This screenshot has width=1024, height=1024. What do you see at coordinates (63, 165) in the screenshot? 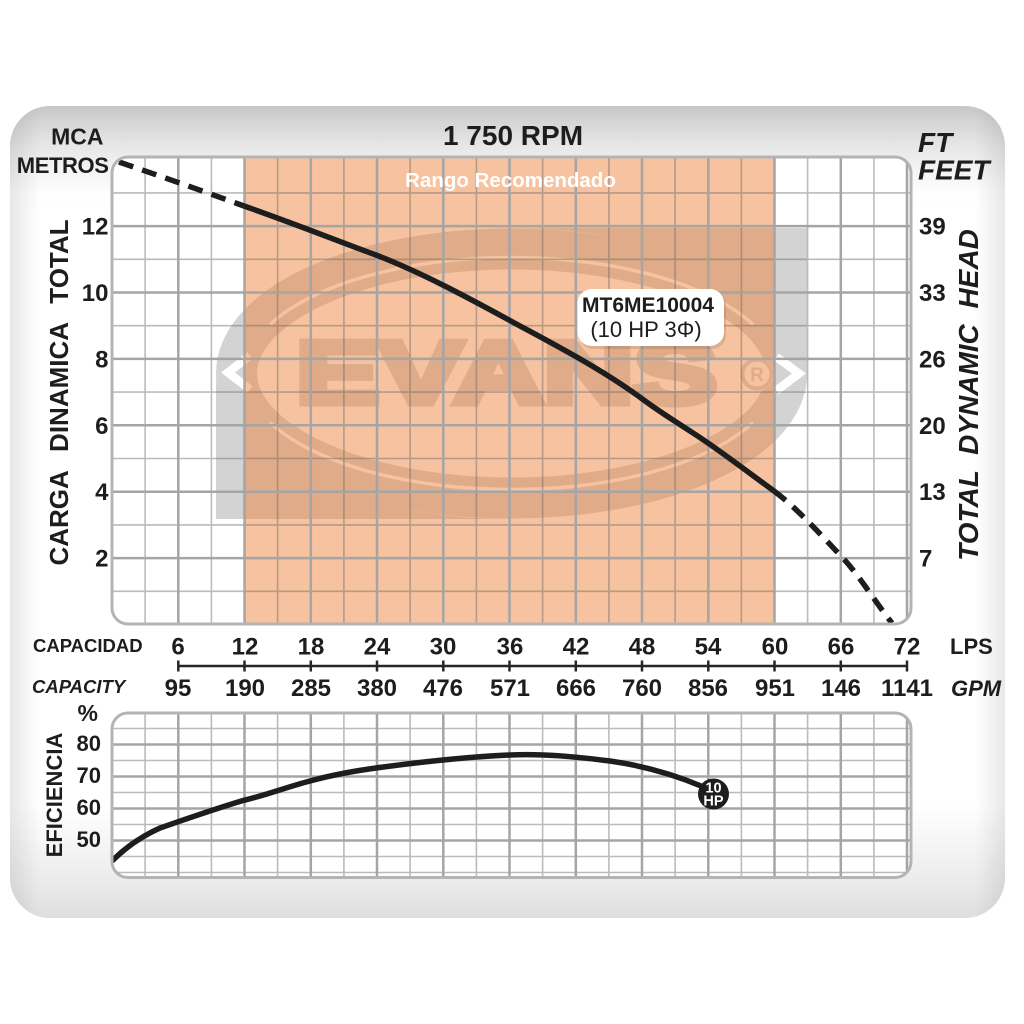
I see `svg-text: METROS` at bounding box center [63, 165].